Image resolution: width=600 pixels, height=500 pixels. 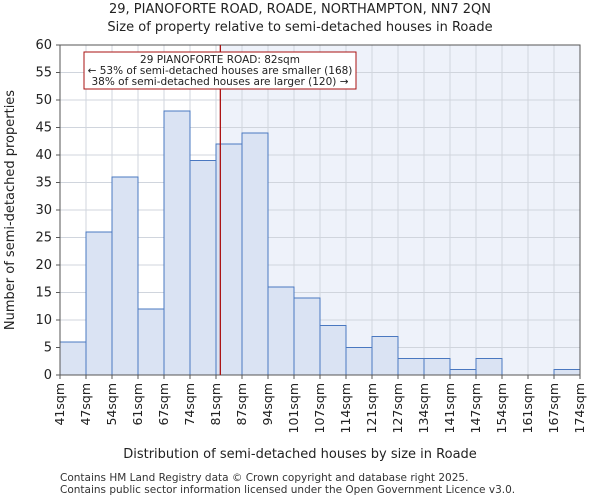 What do you see at coordinates (137, 404) in the screenshot?
I see `x-tick-label: 61sqm` at bounding box center [137, 404].